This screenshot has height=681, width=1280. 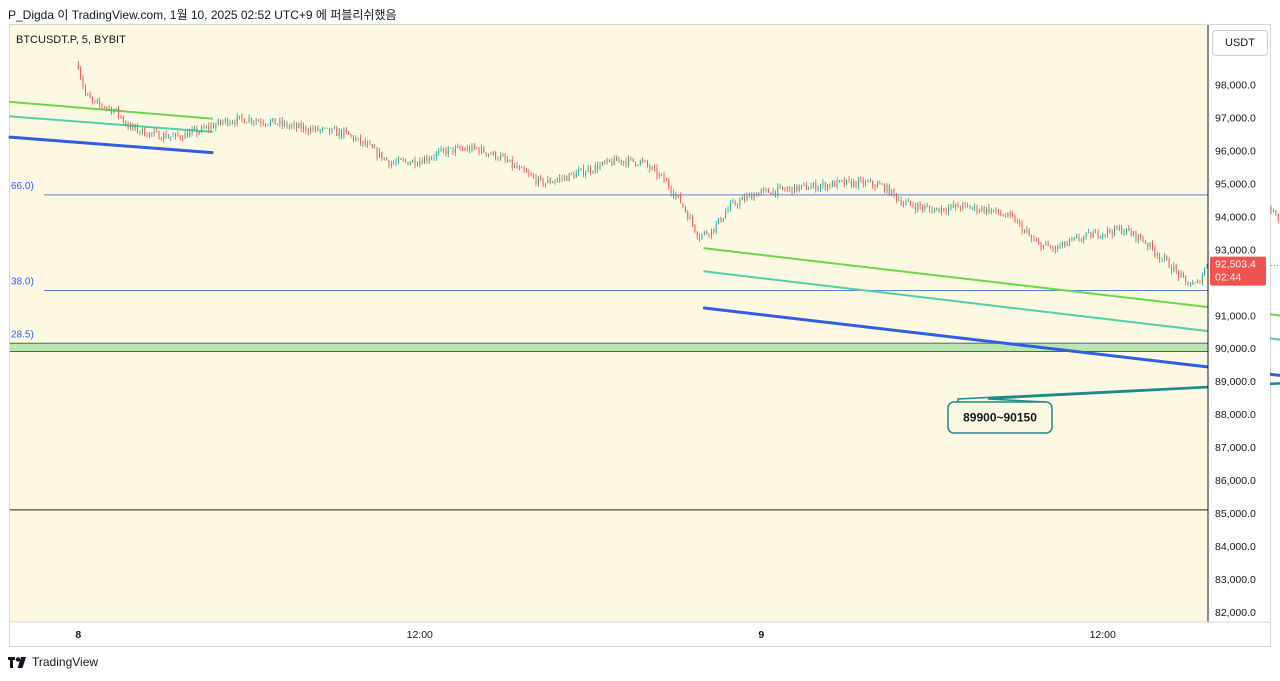 What do you see at coordinates (1240, 43) in the screenshot?
I see `currency-button: USDT` at bounding box center [1240, 43].